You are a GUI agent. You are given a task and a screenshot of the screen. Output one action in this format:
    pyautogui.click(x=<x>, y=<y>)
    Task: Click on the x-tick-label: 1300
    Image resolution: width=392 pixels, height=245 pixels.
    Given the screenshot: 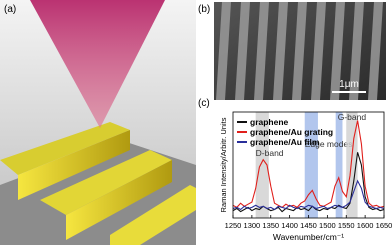 What is the action you would take?
    pyautogui.click(x=252, y=225)
    